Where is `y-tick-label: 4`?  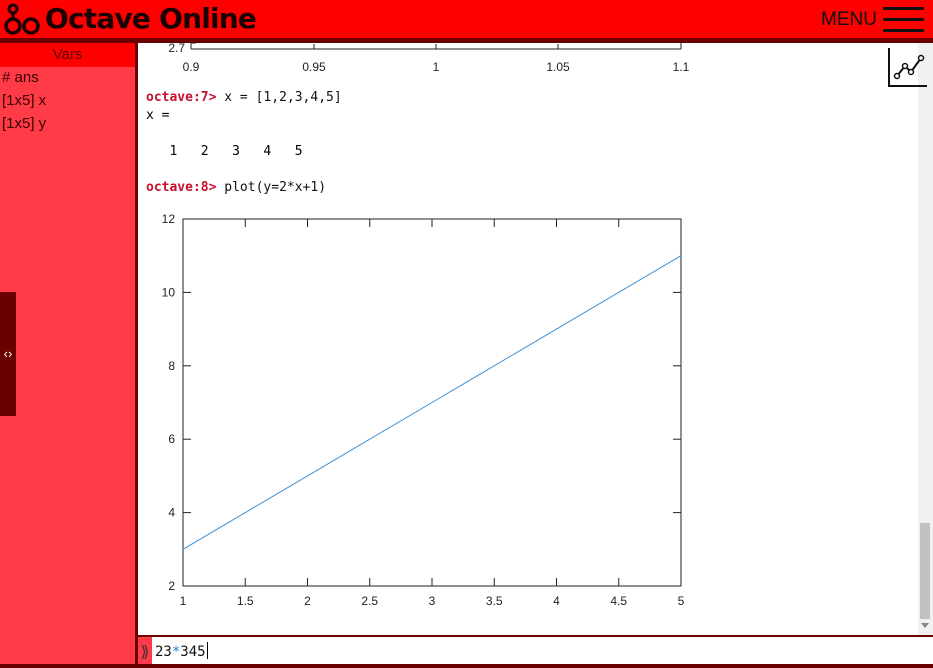 y-tick-label: 4 is located at coordinates (171, 513).